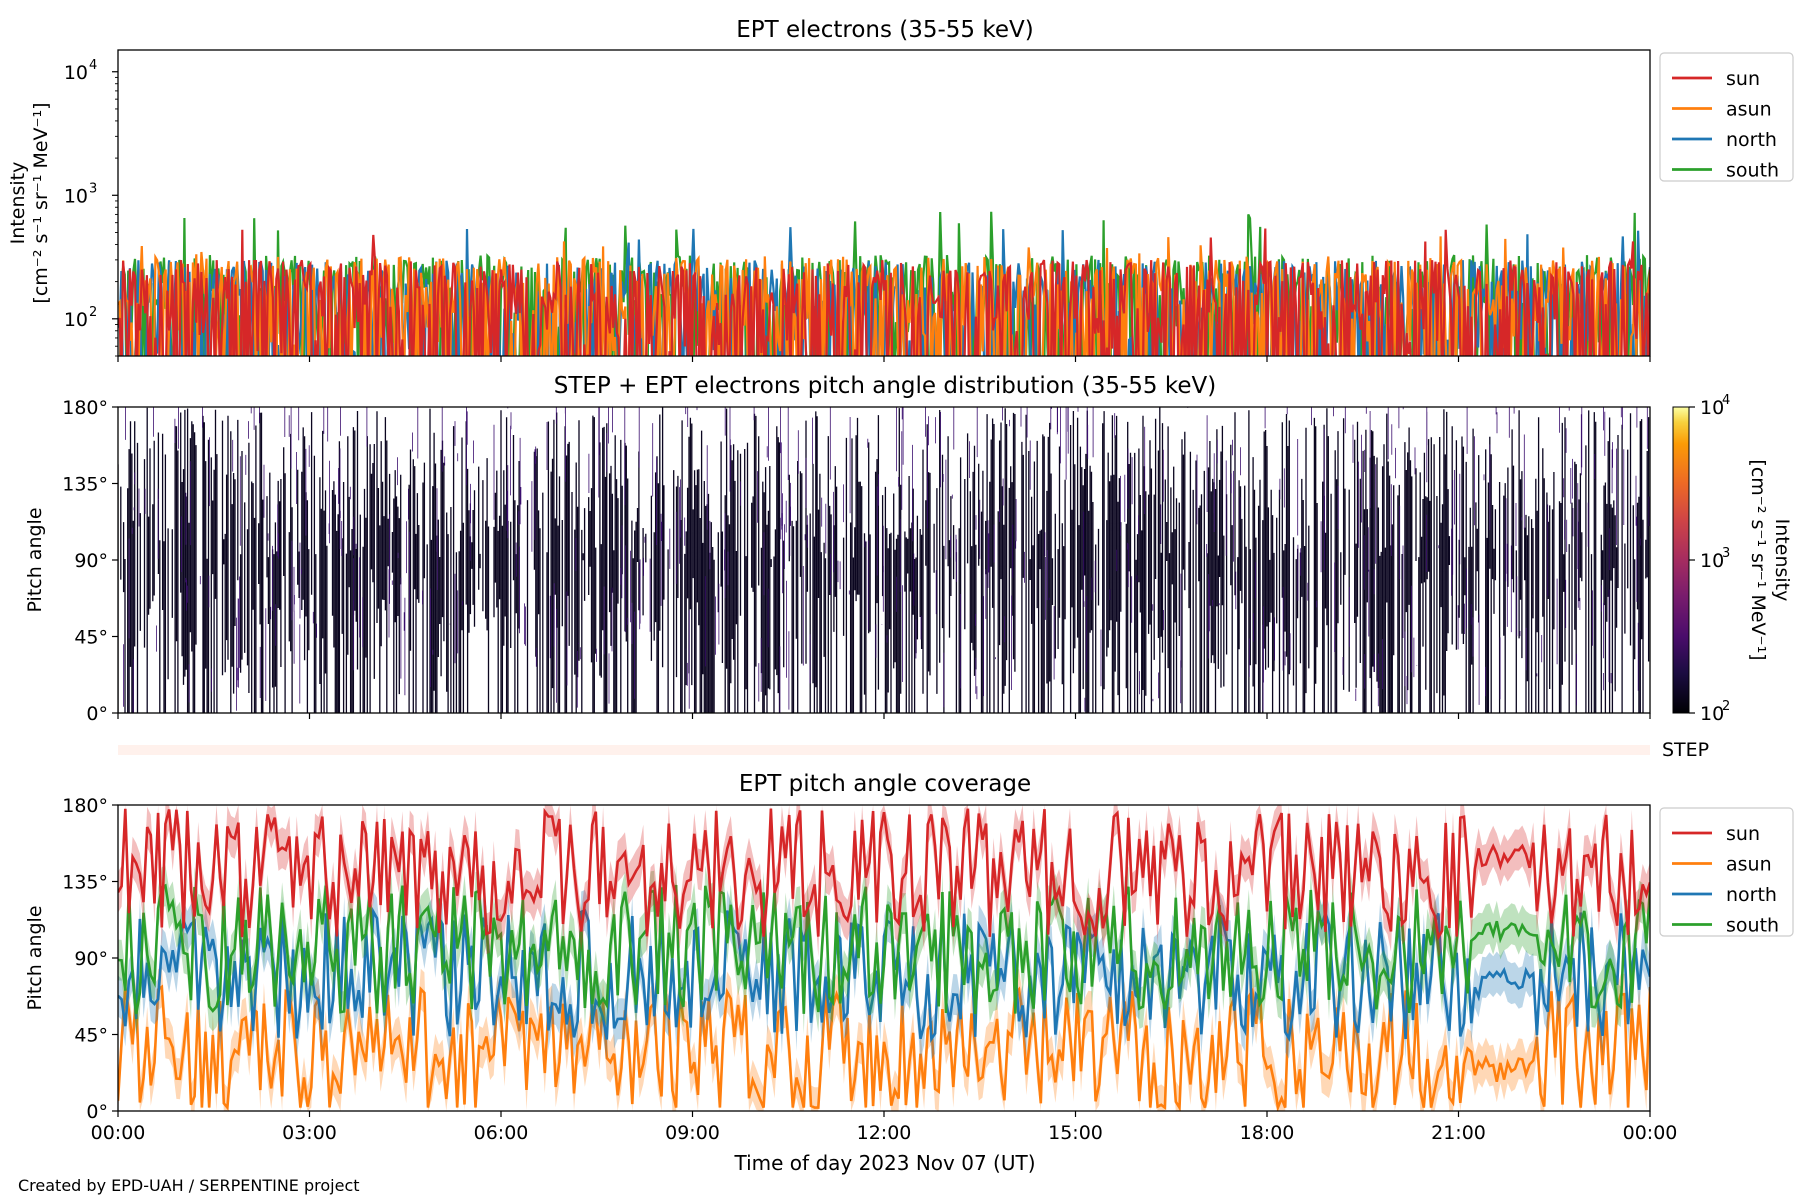  I want to click on pad-ylabel: Pitch angle, so click(35, 559).